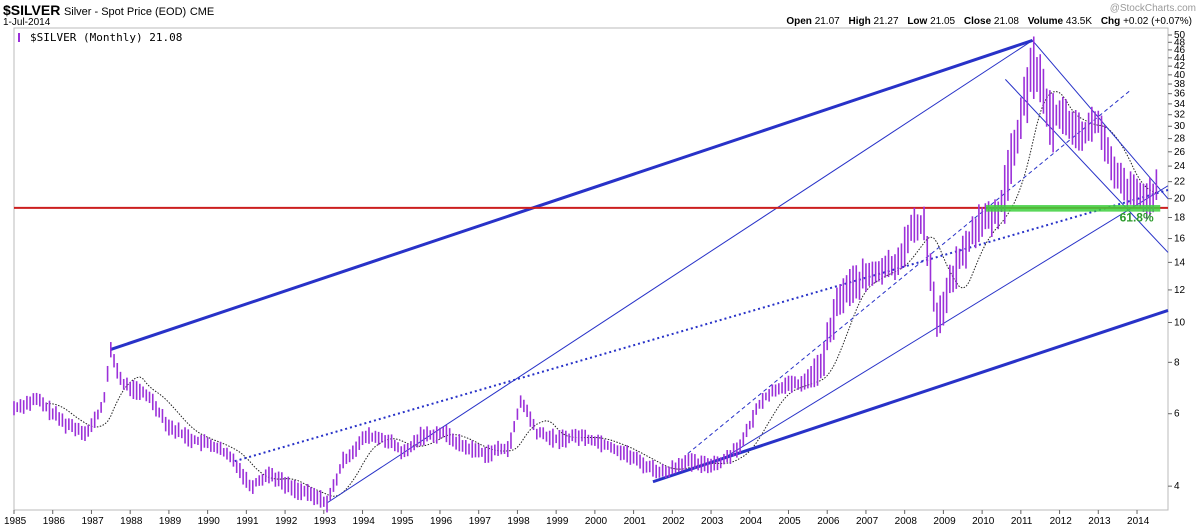 This screenshot has width=1200, height=528. Describe the element at coordinates (1137, 218) in the screenshot. I see `fib-label: 61.8%` at that location.